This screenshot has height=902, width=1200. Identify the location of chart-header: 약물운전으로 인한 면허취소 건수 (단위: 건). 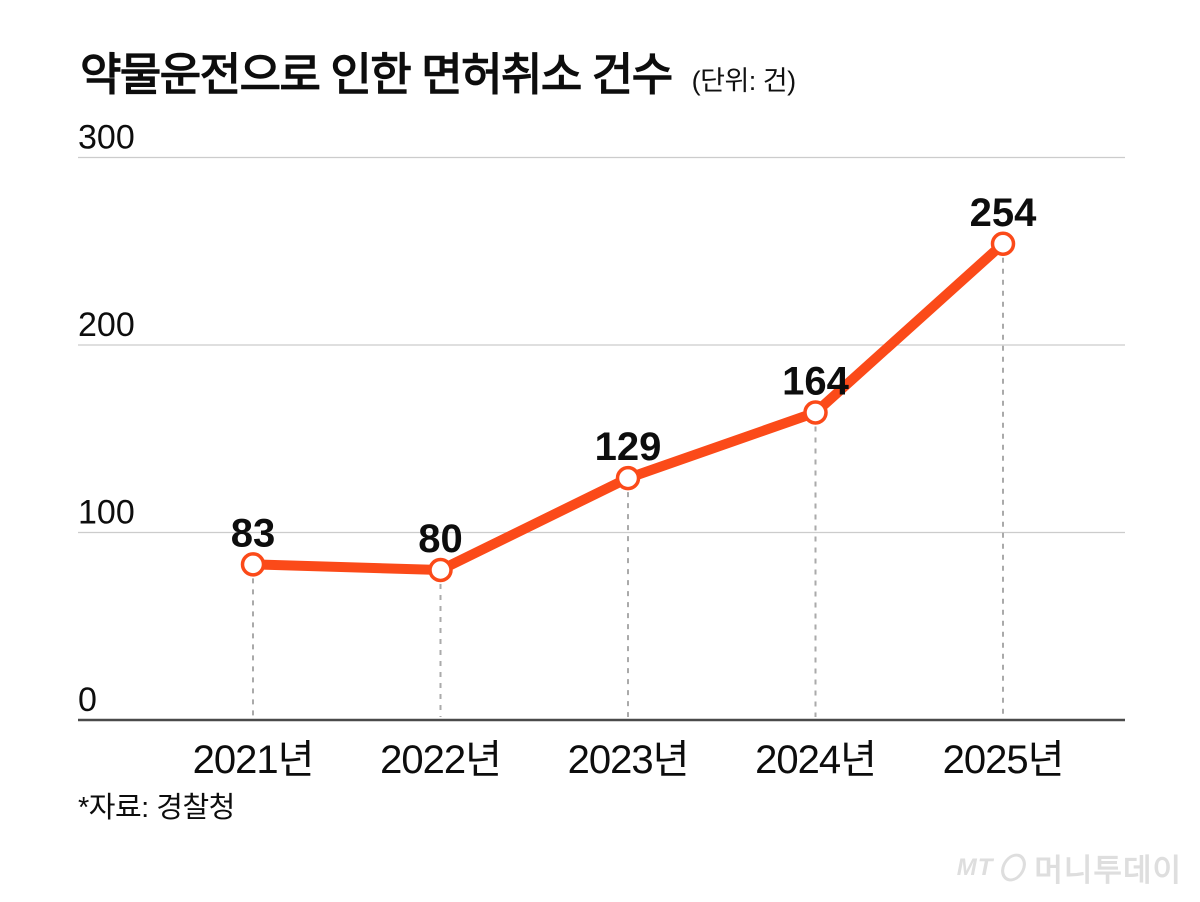
(438, 70).